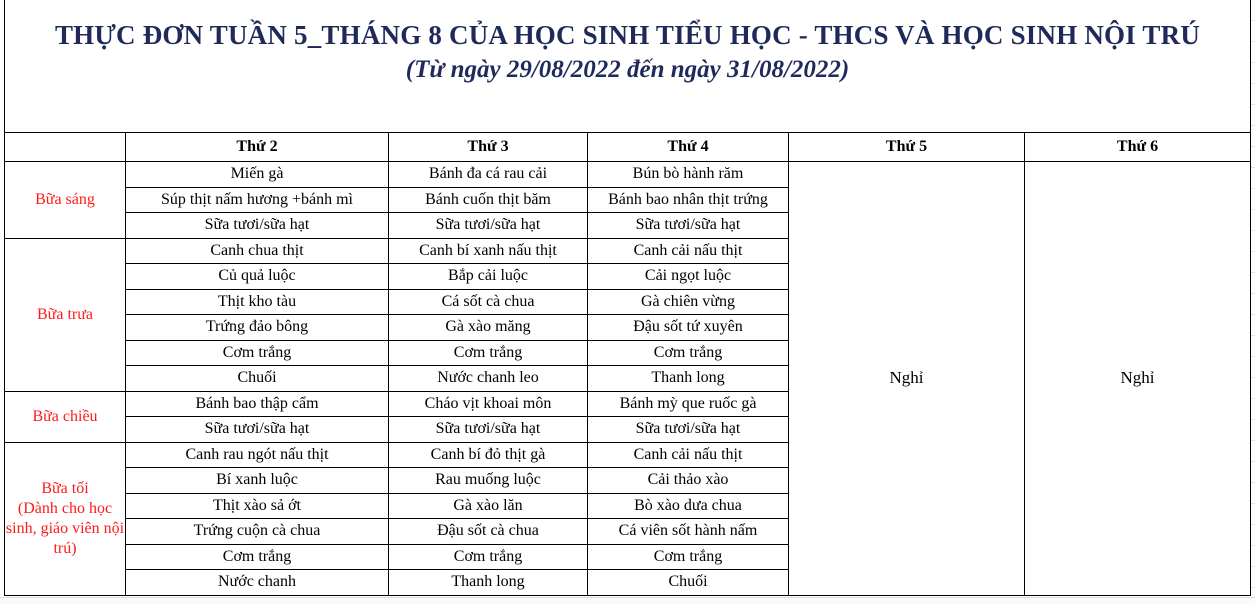  I want to click on dish-cell: Bánh bao nhân thịt trứng, so click(688, 199).